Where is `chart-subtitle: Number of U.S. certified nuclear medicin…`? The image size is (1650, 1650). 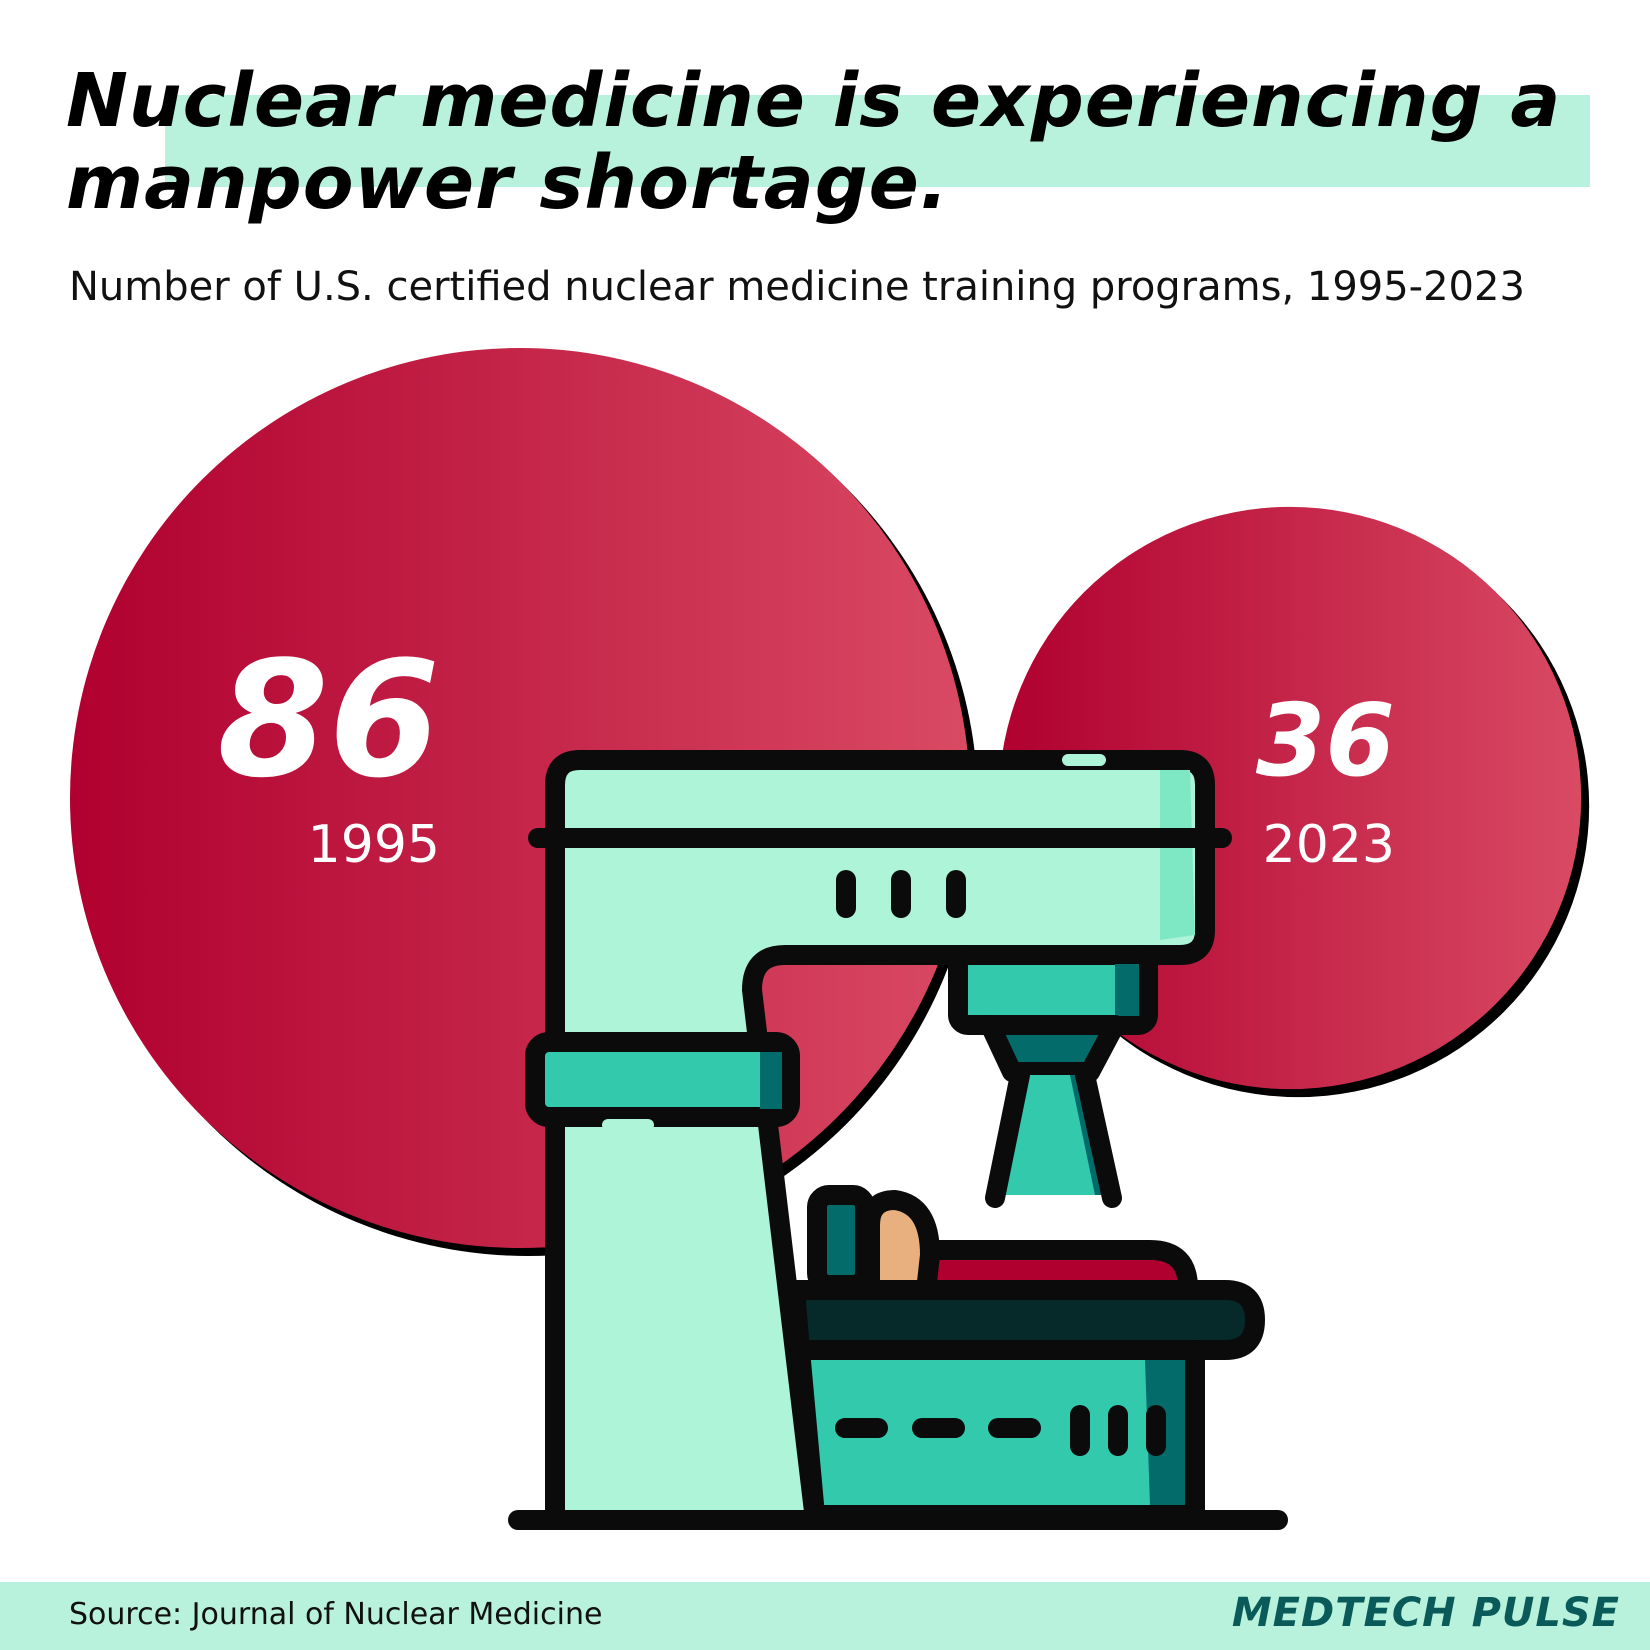 chart-subtitle: Number of U.S. certified nuclear medicin… is located at coordinates (797, 287).